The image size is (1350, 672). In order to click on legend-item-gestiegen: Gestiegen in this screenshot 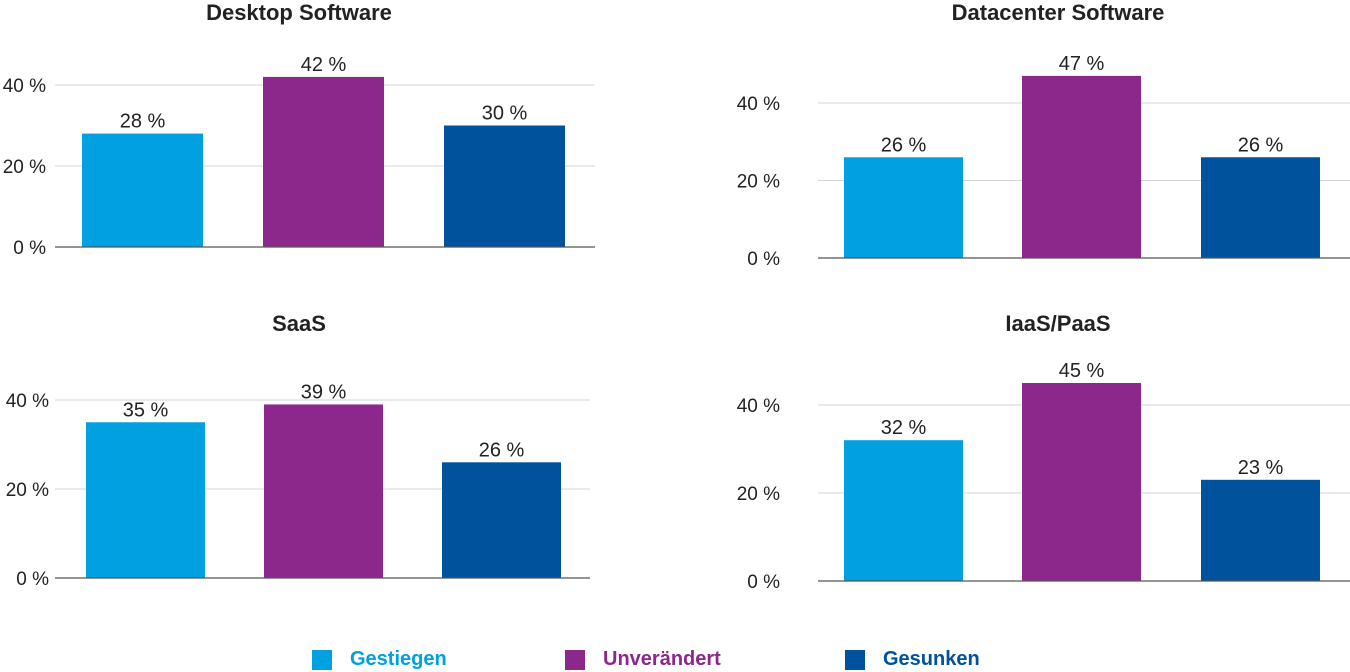, I will do `click(379, 659)`.